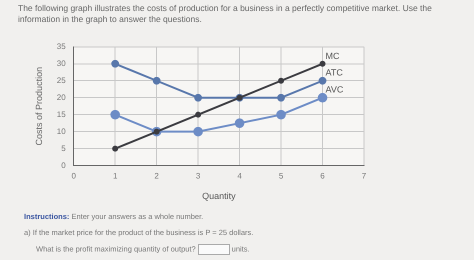 The image size is (474, 260). I want to click on x-tick-label: 1, so click(115, 176).